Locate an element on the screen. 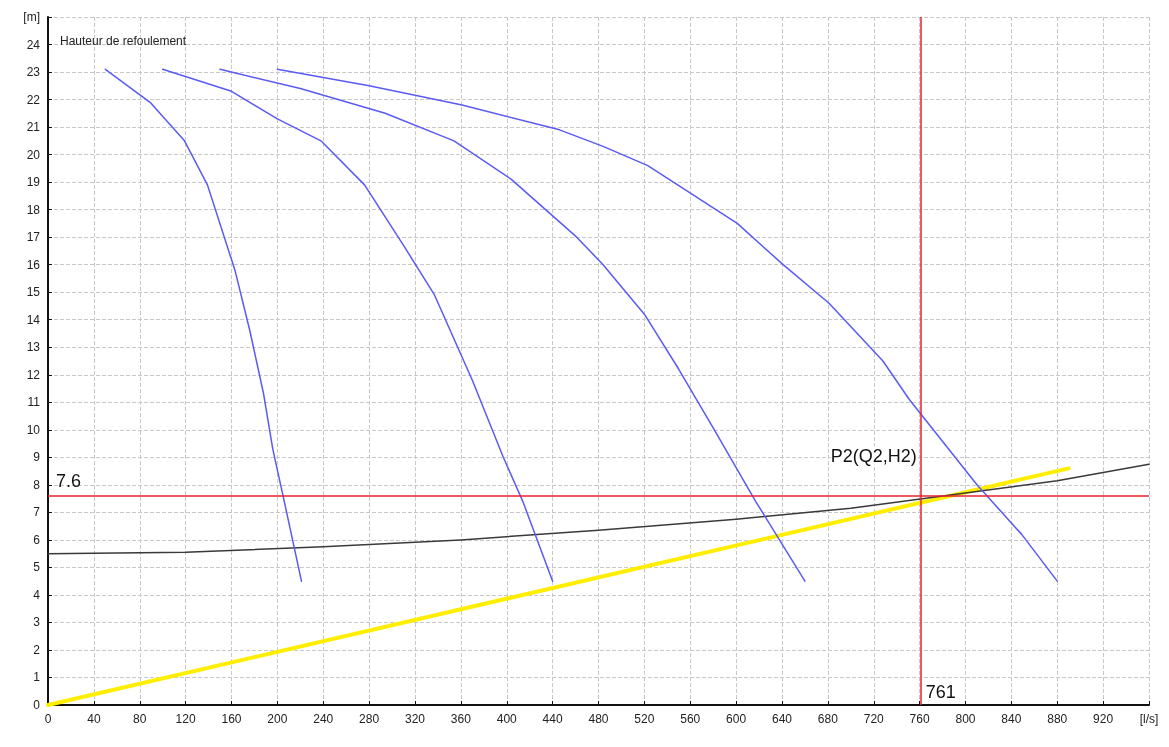 The image size is (1169, 747). x-tick-label: 680 is located at coordinates (828, 719).